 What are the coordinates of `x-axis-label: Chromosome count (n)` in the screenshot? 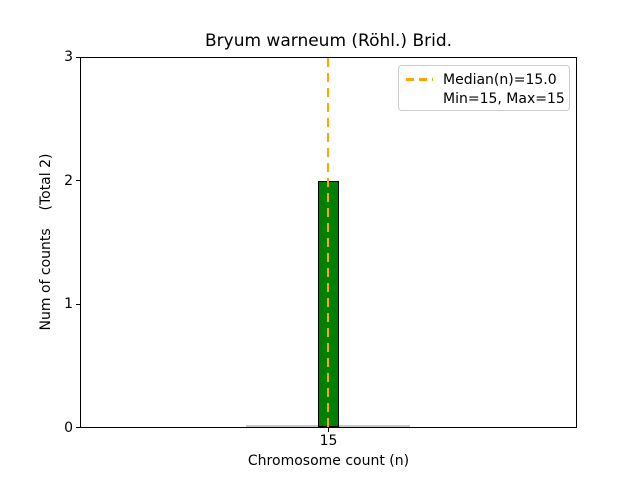 It's located at (328, 461).